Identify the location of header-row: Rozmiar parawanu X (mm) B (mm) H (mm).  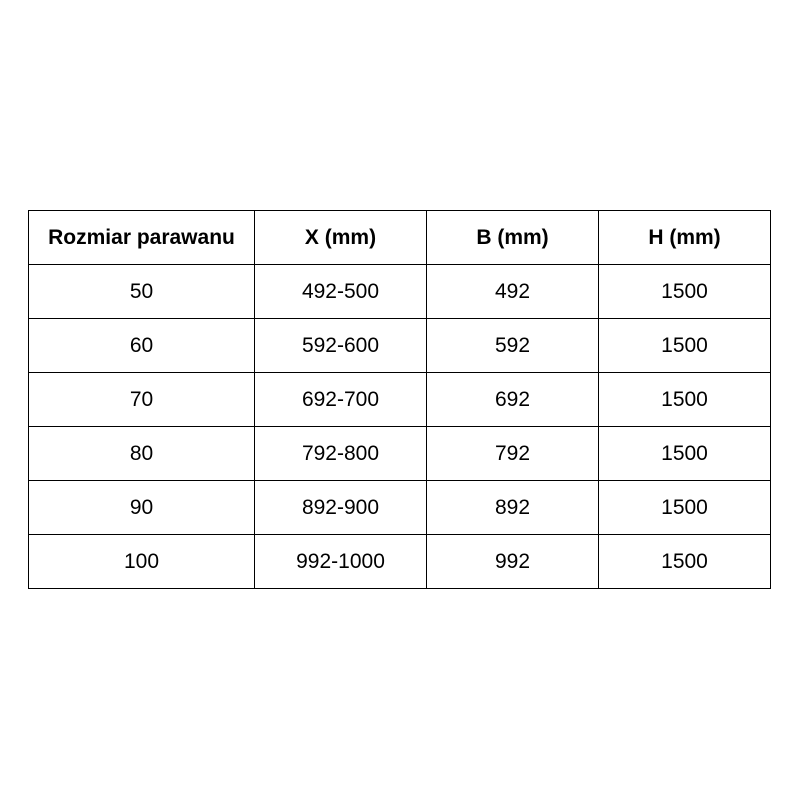
(399, 237).